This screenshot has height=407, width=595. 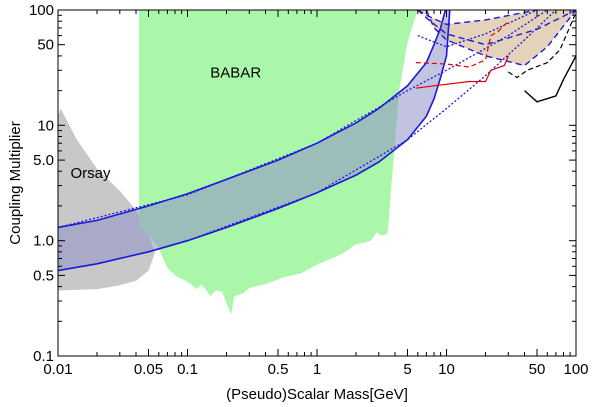 I want to click on x-tick-label: 0.01, so click(x=57, y=369).